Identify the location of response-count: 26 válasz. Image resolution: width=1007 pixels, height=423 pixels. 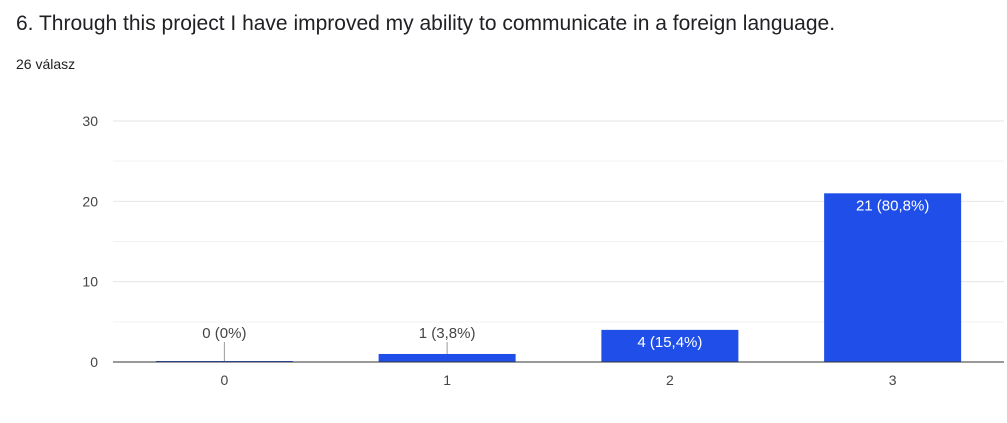
(46, 64).